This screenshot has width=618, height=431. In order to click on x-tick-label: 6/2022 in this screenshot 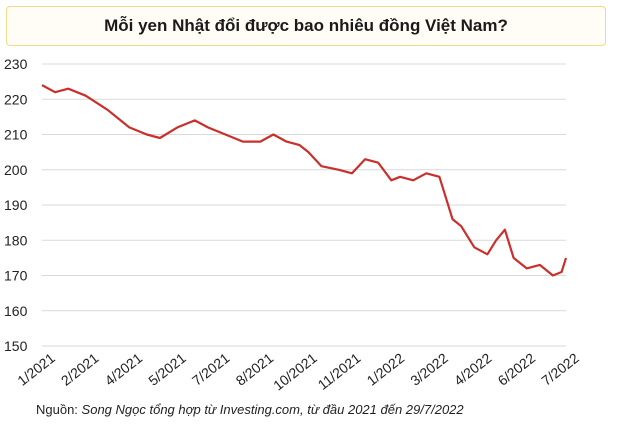, I will do `click(517, 369)`.